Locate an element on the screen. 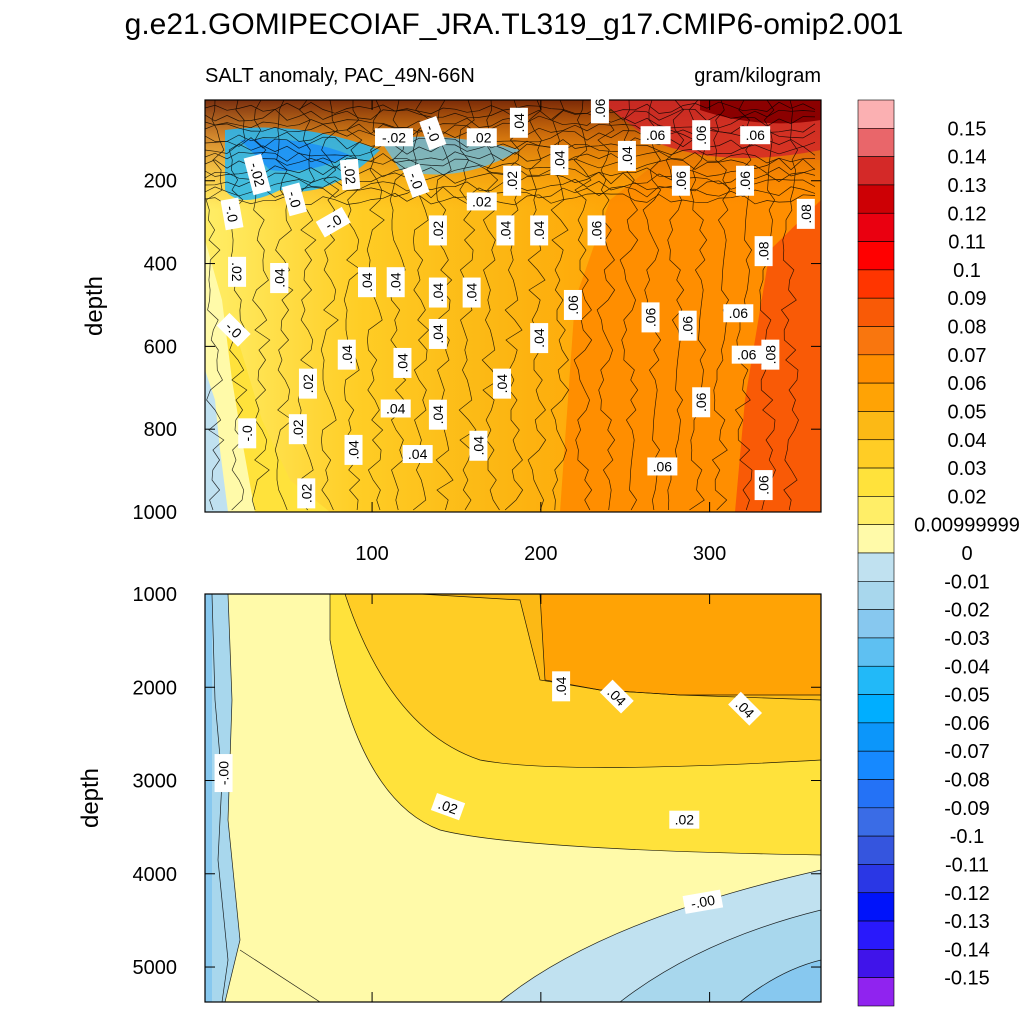 Image resolution: width=1024 pixels, height=1024 pixels. colorbar-label: -0.01 is located at coordinates (967, 582).